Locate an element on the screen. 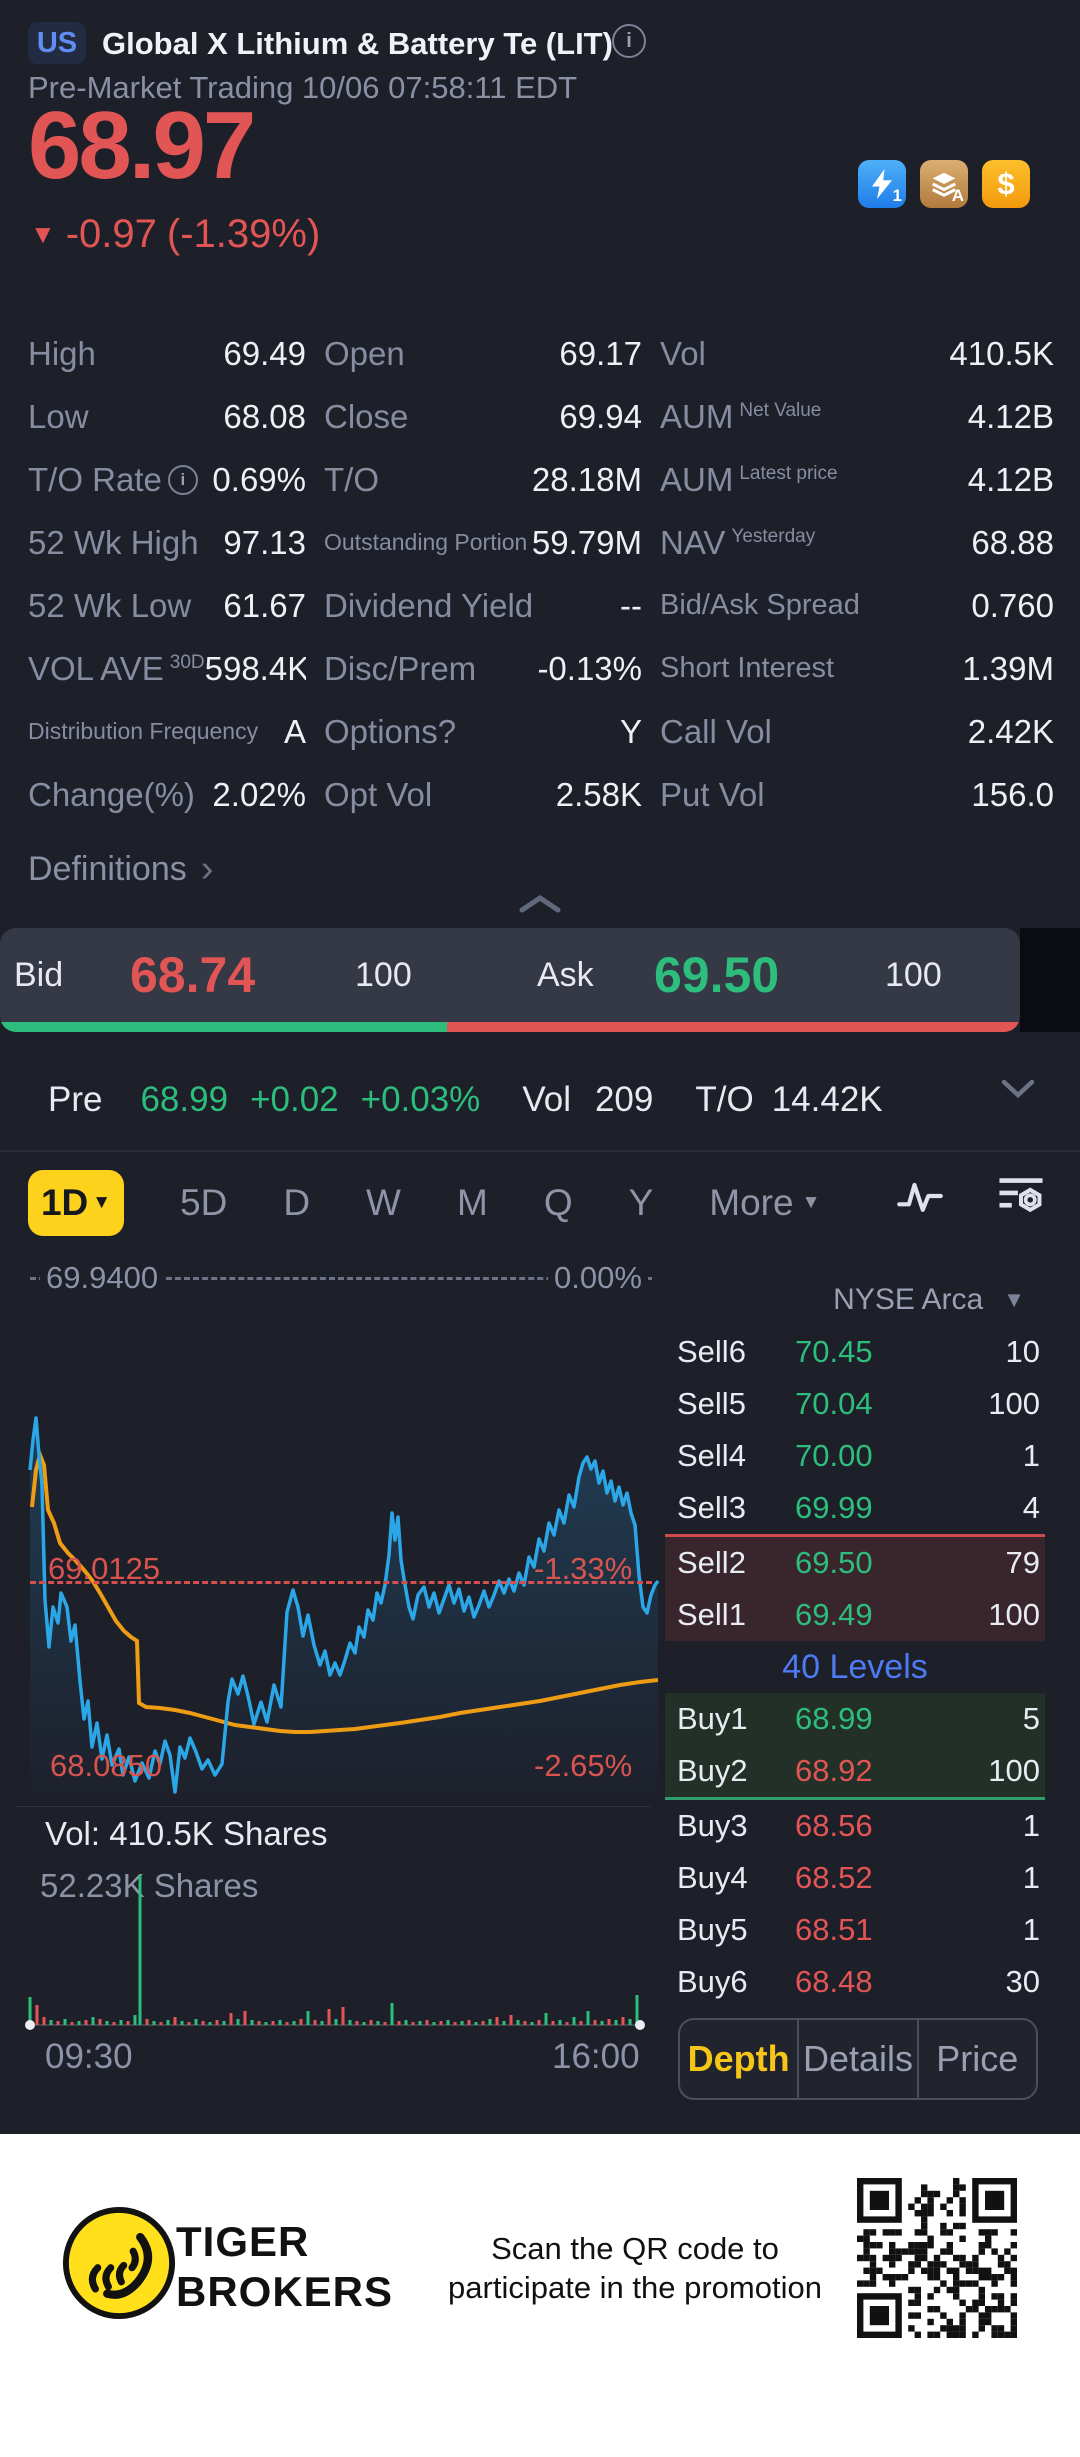 The image size is (1080, 2457). stat-cell: T/O 28.18M is located at coordinates (483, 479).